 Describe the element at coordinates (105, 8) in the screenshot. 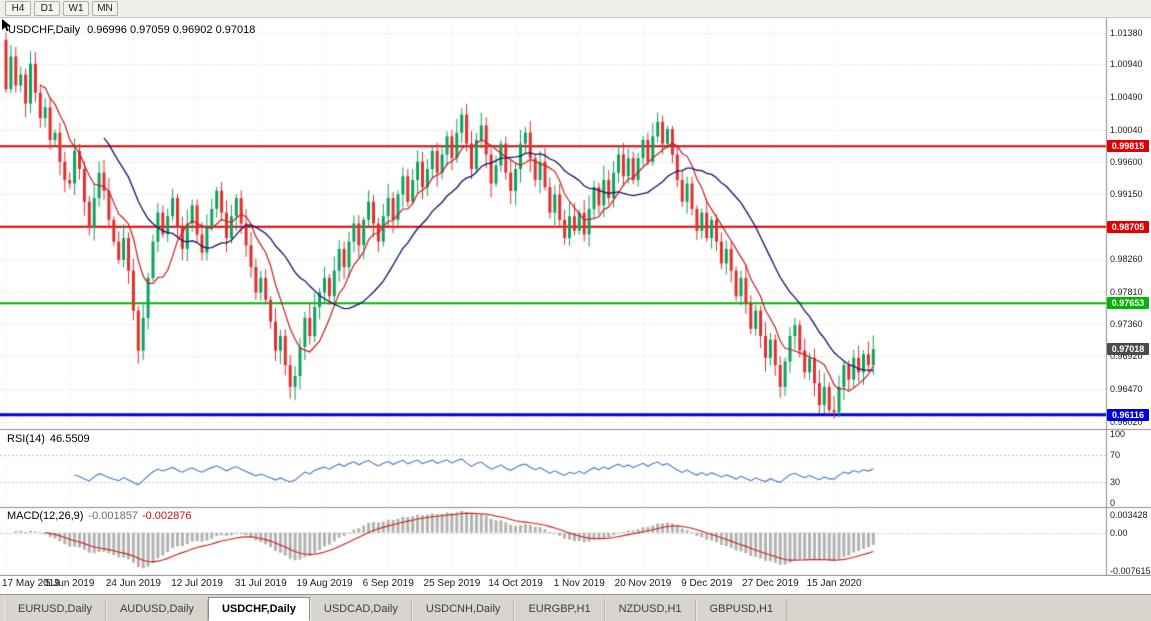

I see `timeframe-button-mn: MN` at that location.